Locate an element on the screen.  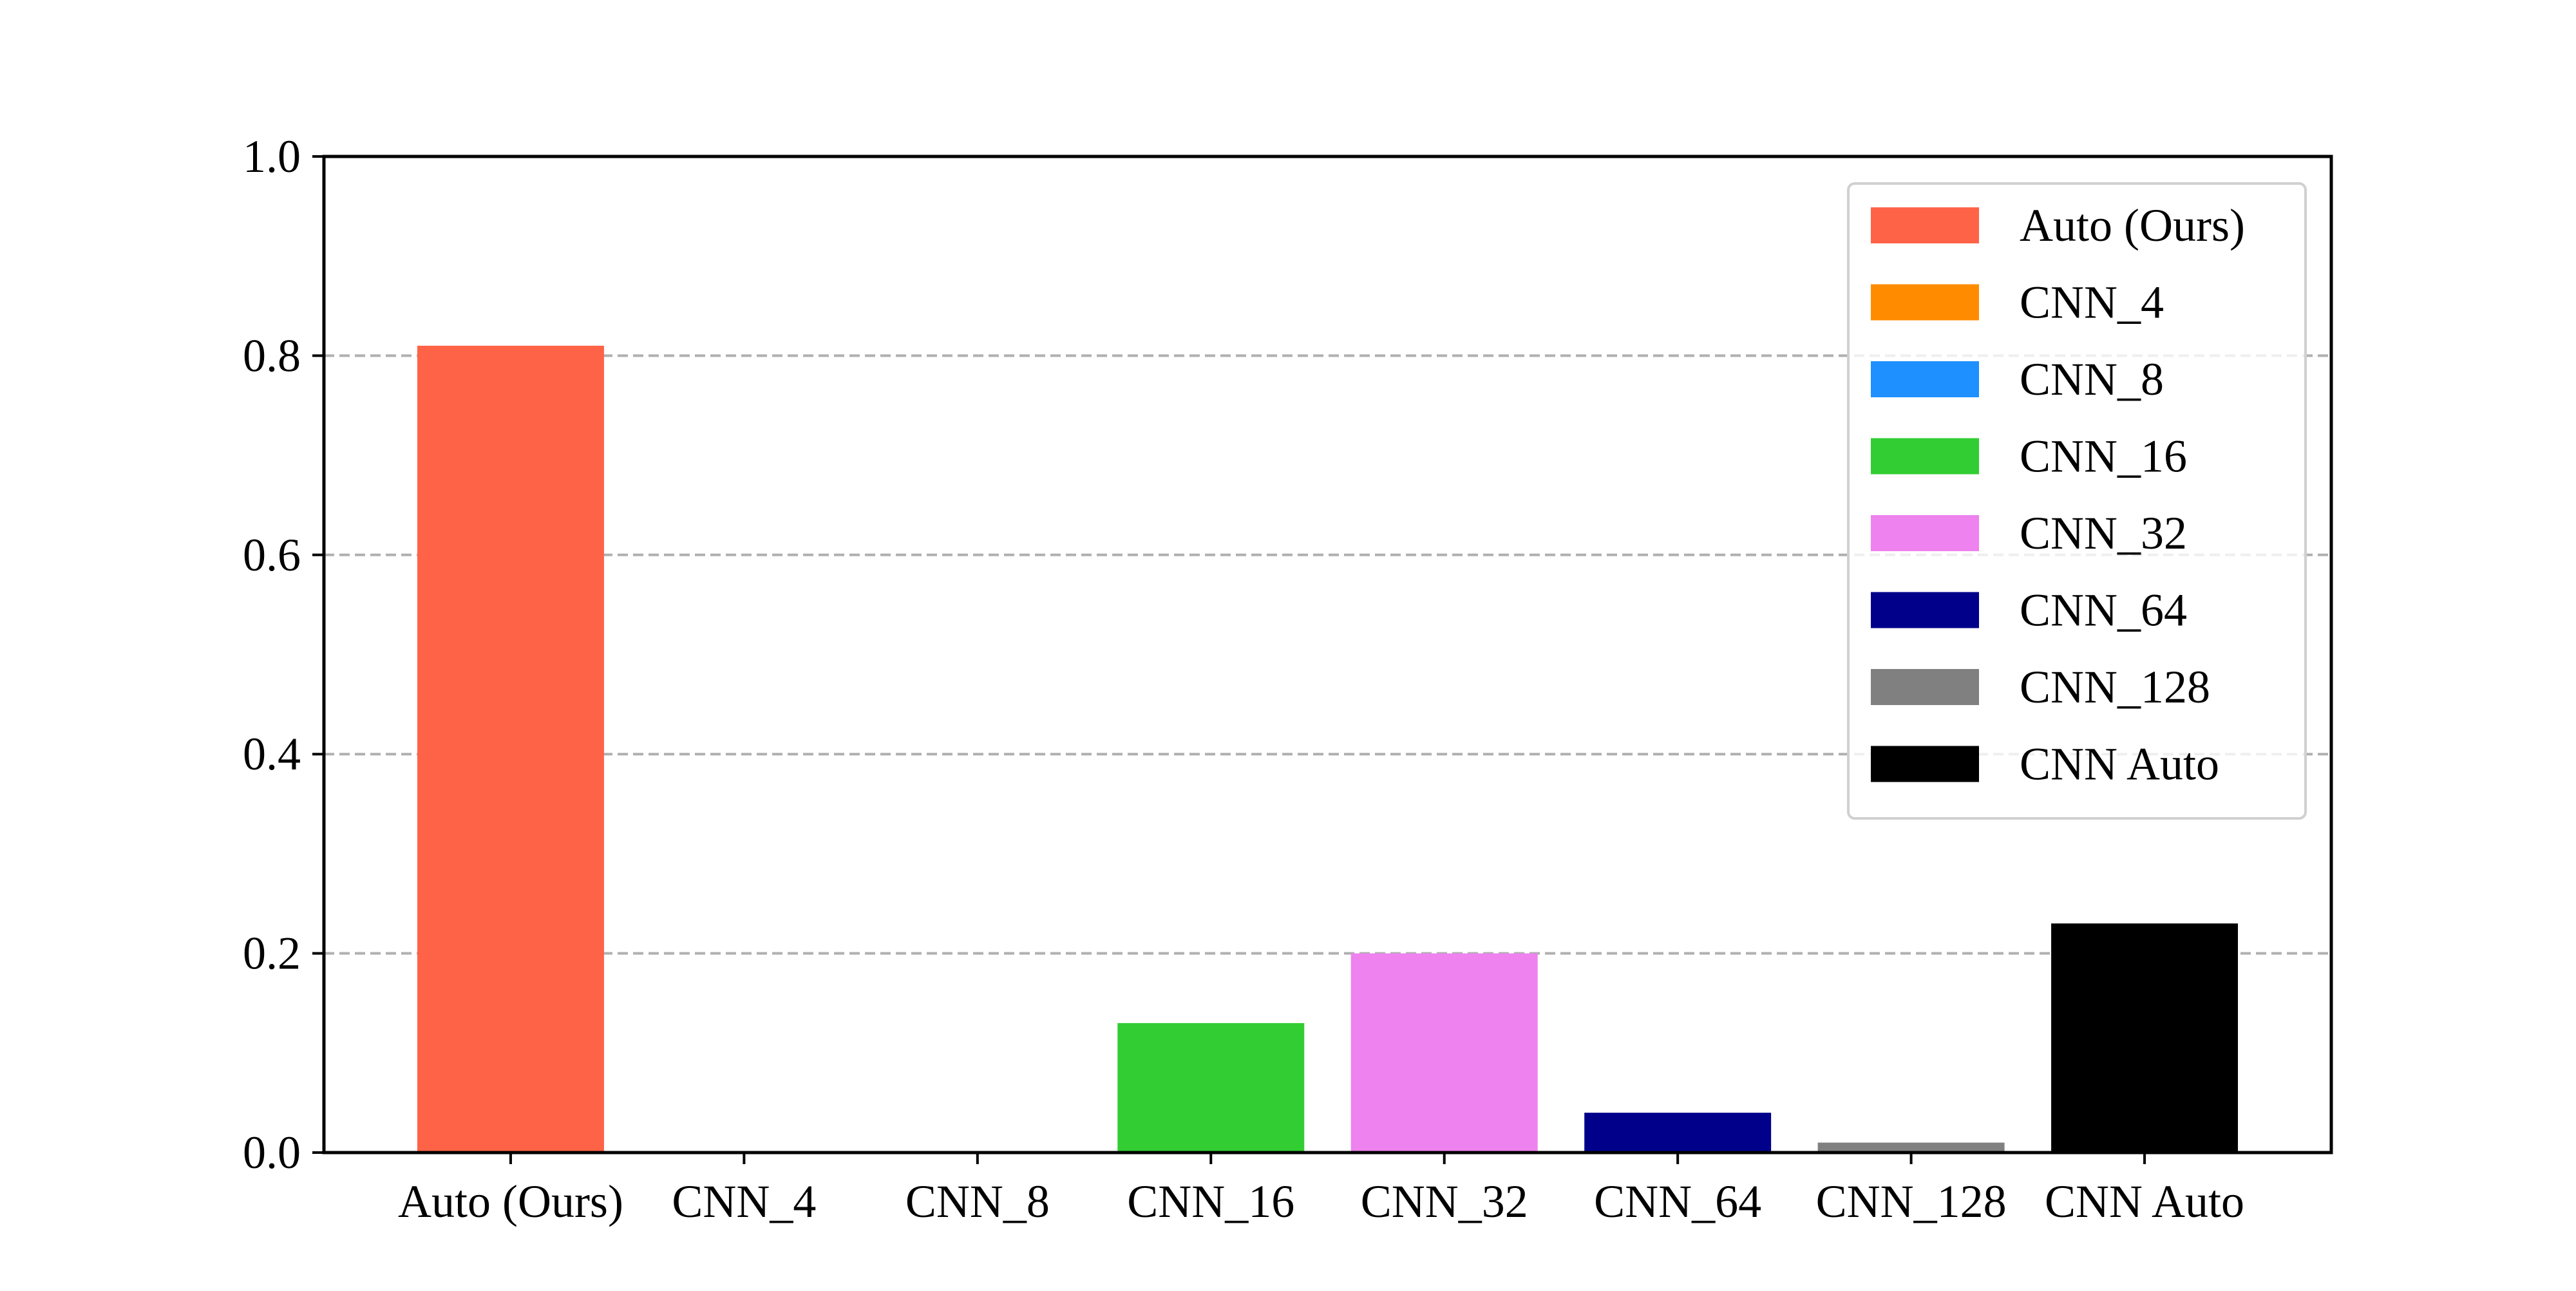
legend-label: CNN_64 is located at coordinates (2103, 610).